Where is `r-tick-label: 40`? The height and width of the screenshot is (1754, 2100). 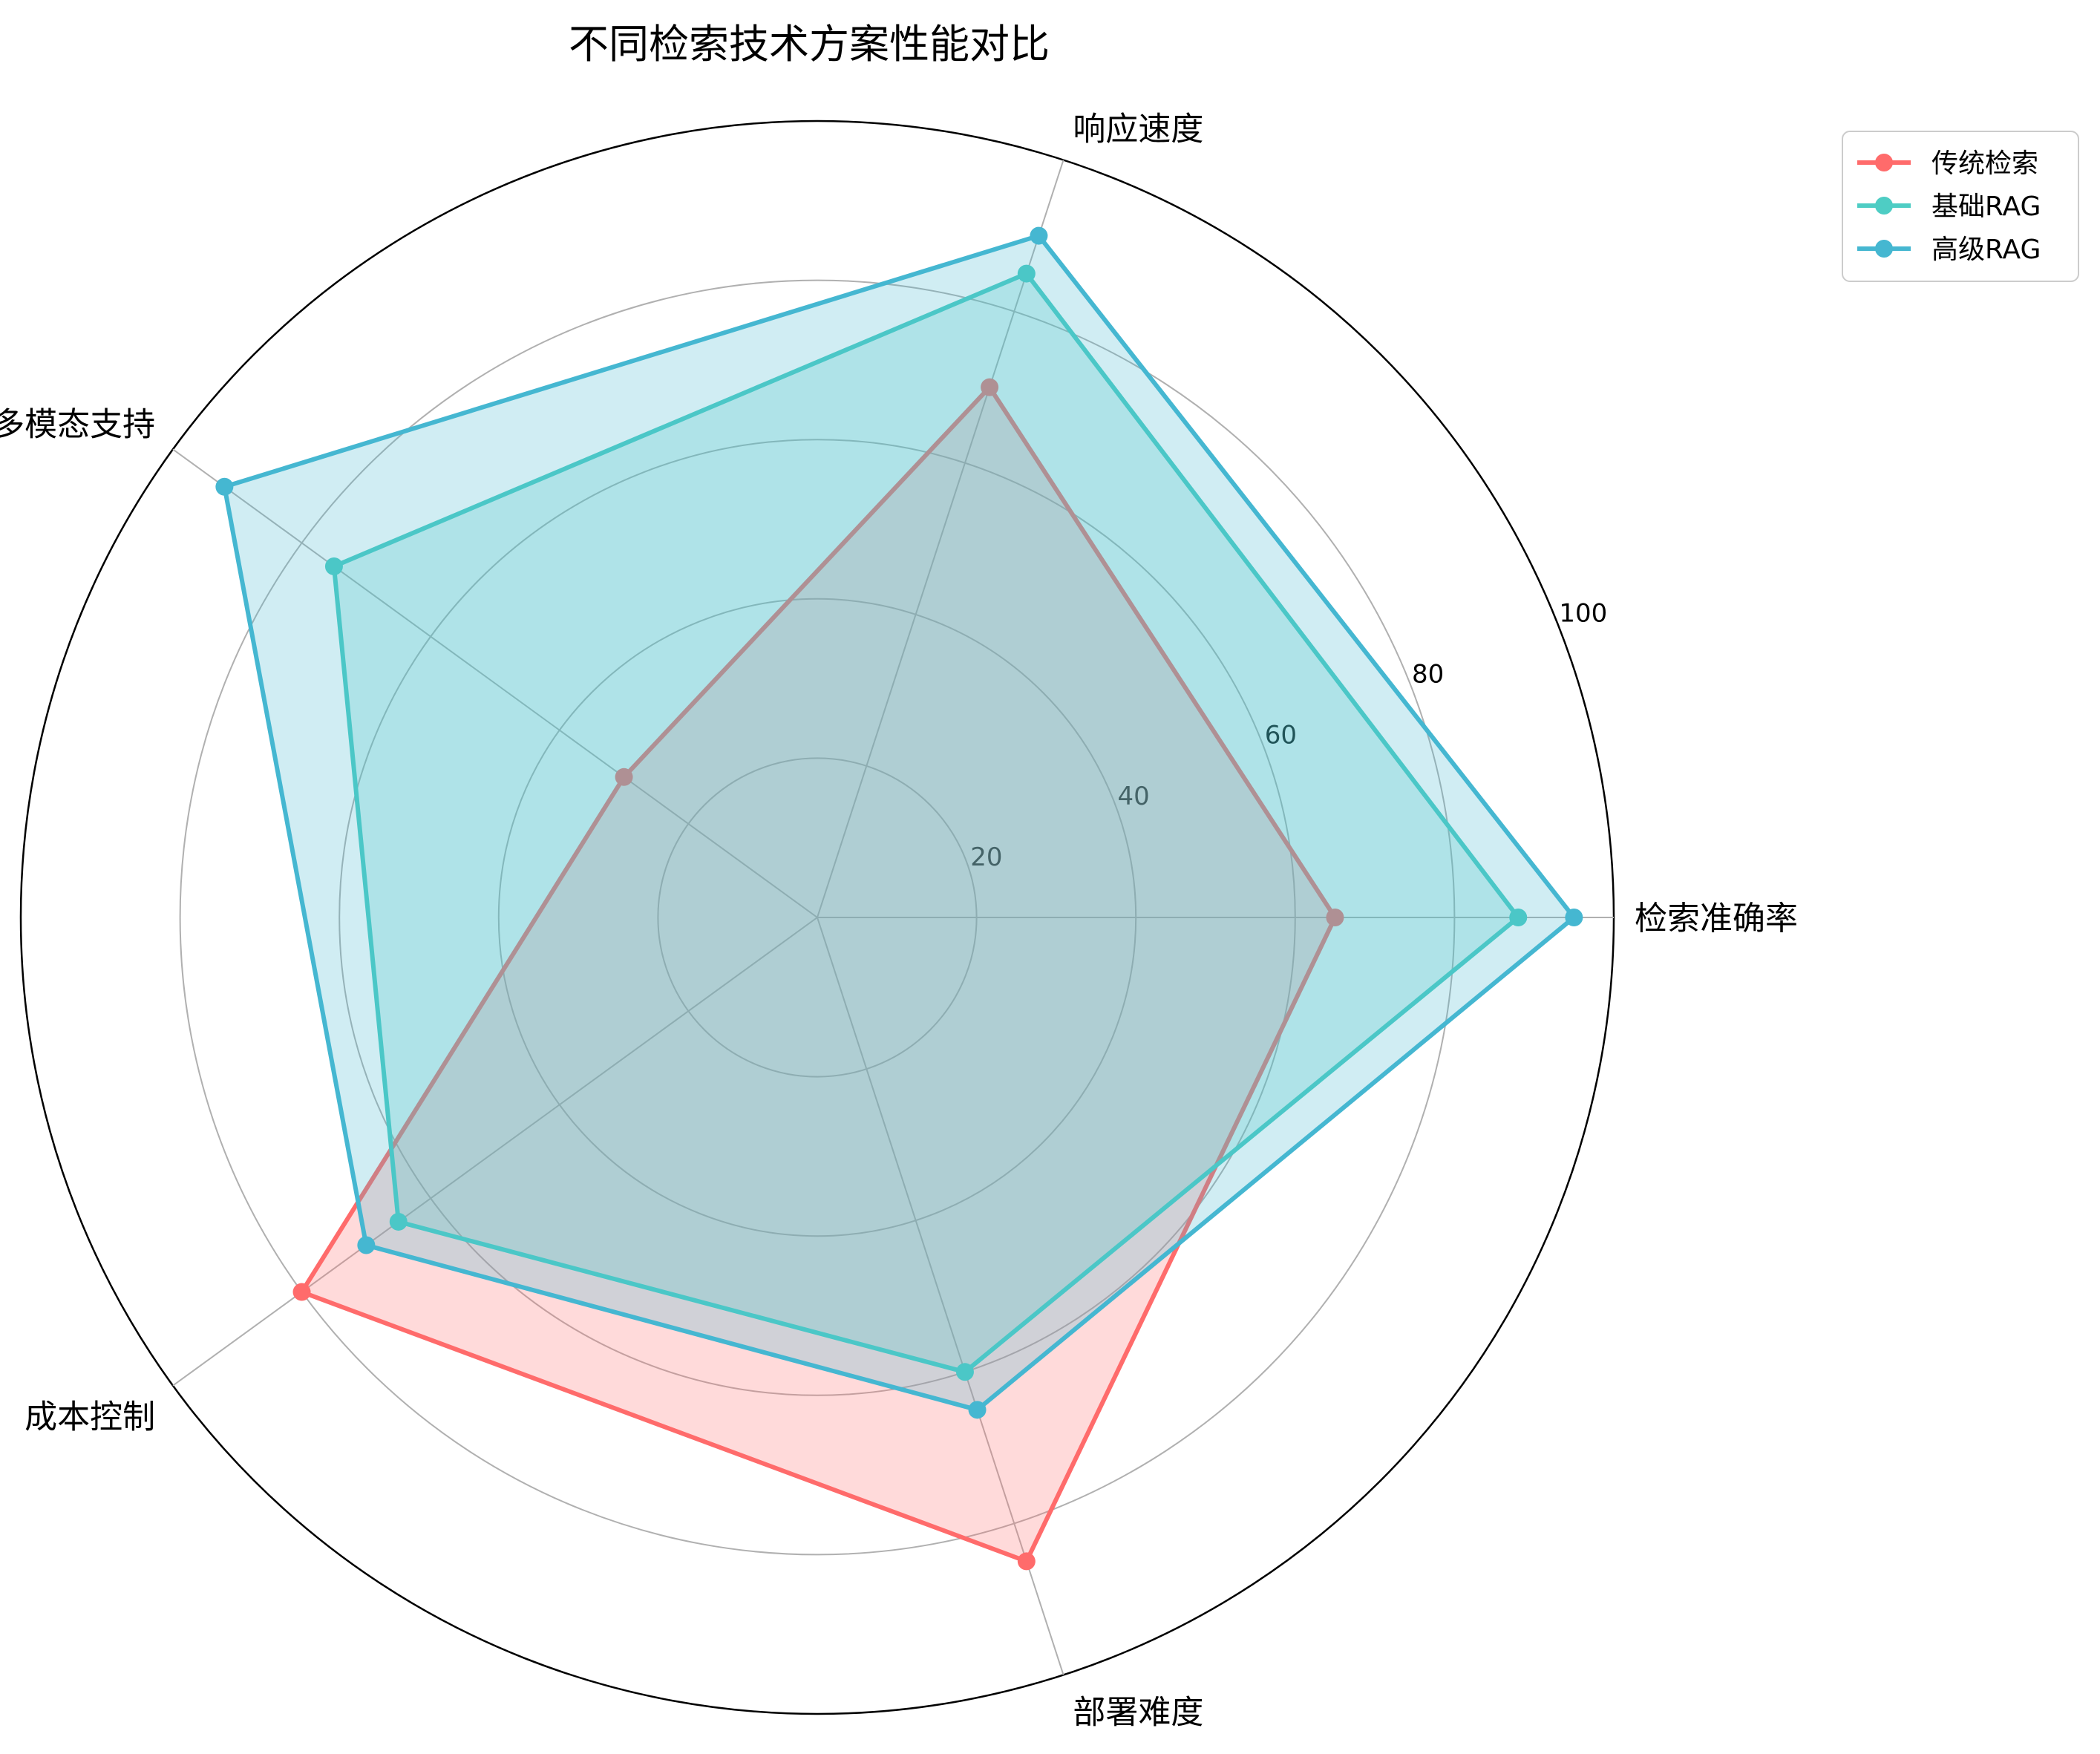 r-tick-label: 40 is located at coordinates (1134, 796).